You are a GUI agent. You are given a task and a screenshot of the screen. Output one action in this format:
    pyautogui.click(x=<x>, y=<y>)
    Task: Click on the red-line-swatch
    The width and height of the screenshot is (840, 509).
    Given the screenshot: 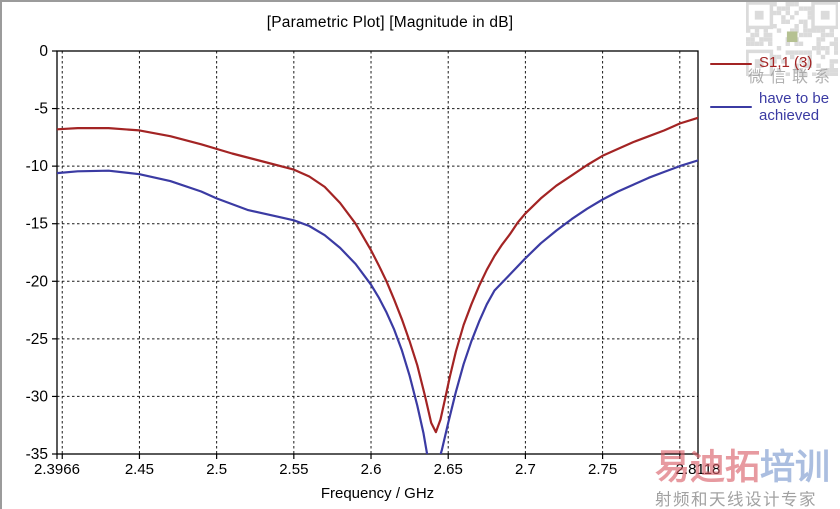 What is the action you would take?
    pyautogui.click(x=731, y=64)
    